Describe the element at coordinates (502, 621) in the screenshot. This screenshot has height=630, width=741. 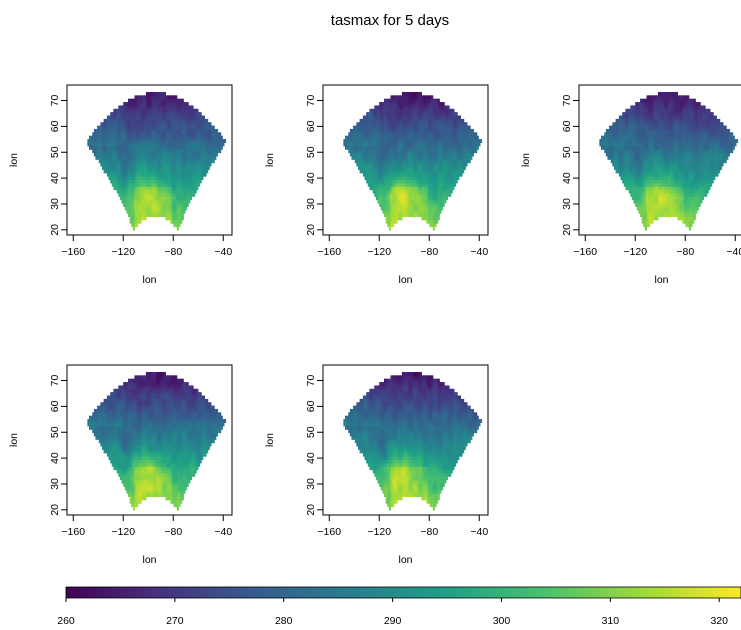
I see `colorbar-tick-label: 300` at that location.